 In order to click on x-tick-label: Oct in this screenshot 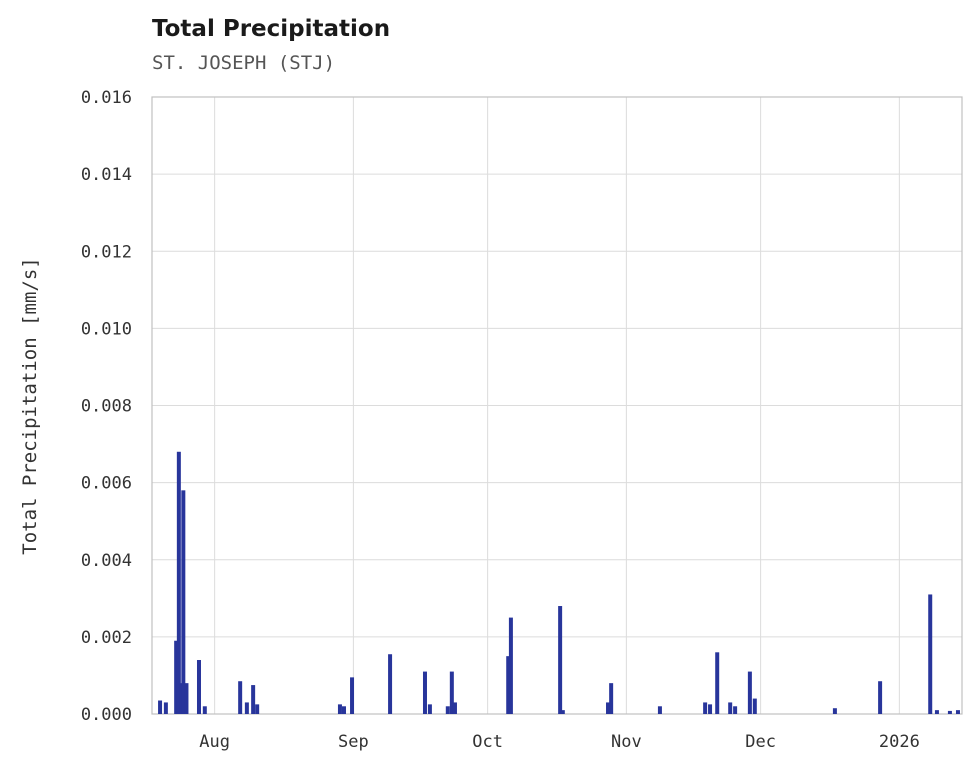, I will do `click(487, 742)`.